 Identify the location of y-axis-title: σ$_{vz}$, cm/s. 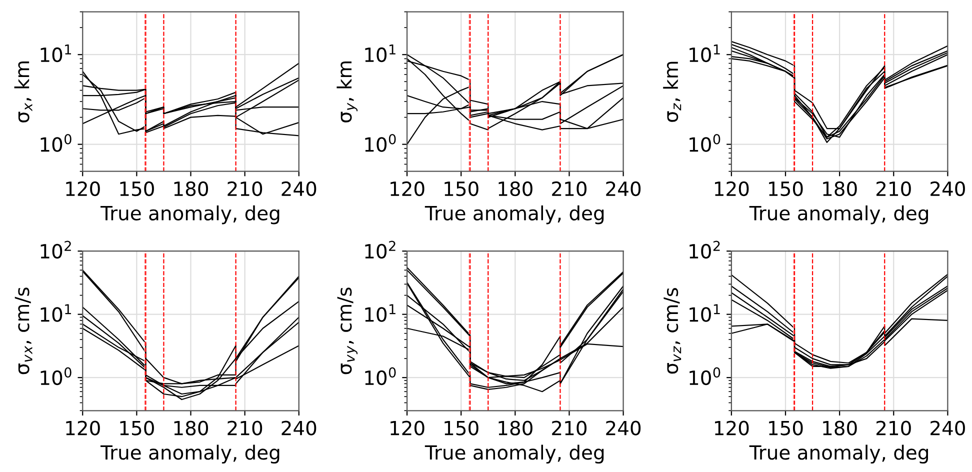
(673, 331).